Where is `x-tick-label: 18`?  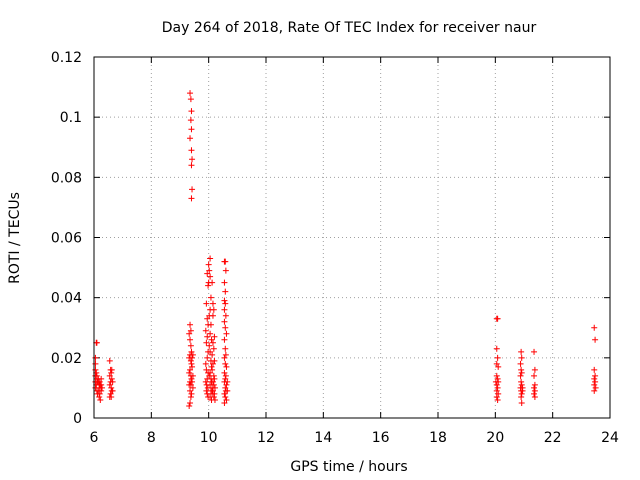
x-tick-label: 18 is located at coordinates (438, 438).